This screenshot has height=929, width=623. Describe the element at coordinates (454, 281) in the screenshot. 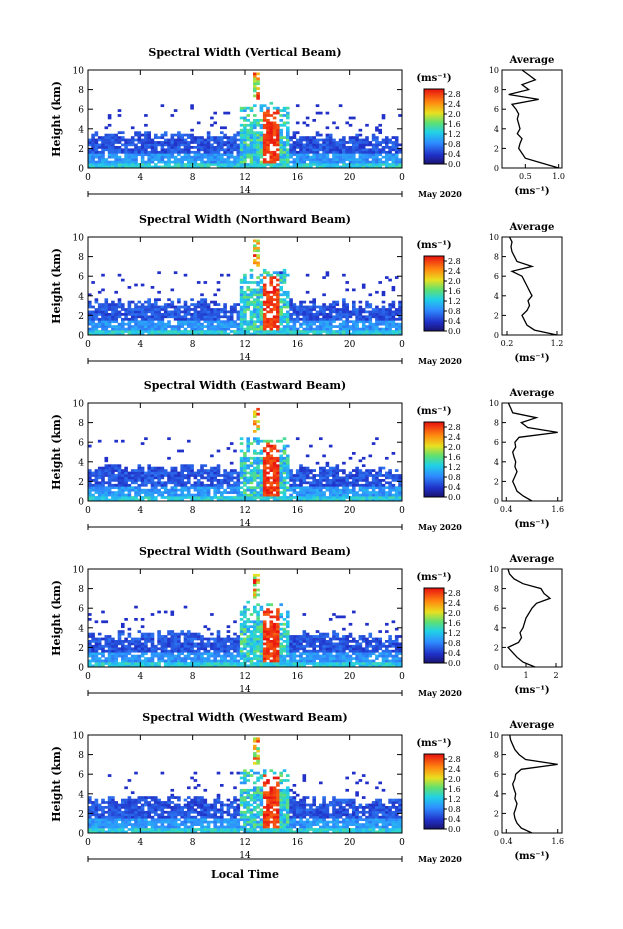

I see `colorbar-tick-label: 2.0` at that location.